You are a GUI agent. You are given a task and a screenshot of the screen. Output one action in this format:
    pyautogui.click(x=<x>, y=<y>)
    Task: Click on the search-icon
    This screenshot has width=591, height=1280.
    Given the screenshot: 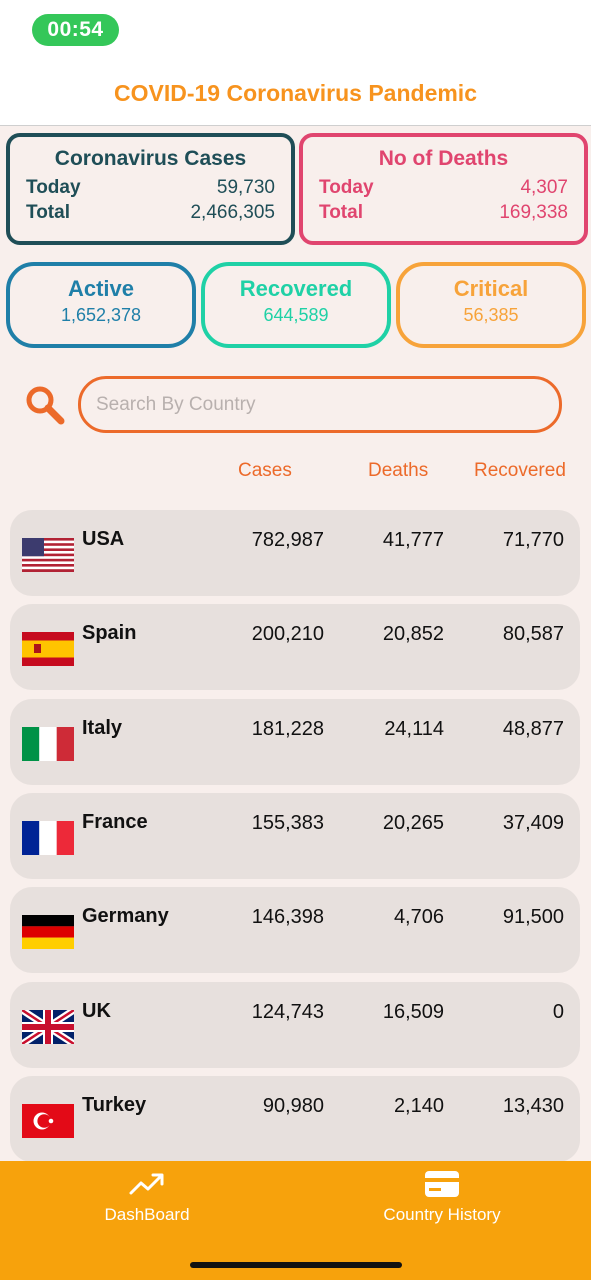 What is the action you would take?
    pyautogui.click(x=45, y=405)
    